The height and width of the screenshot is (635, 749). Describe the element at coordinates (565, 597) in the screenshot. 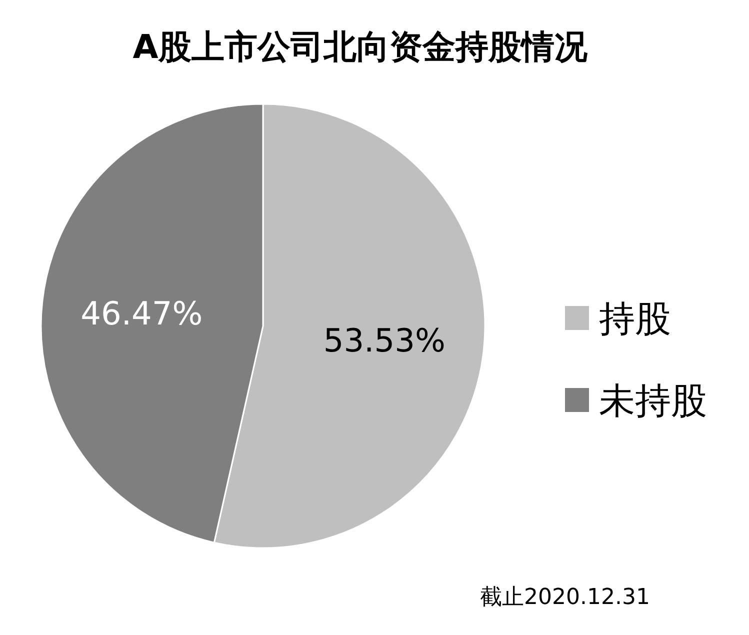

I see `text: 截止2020.12.31` at that location.